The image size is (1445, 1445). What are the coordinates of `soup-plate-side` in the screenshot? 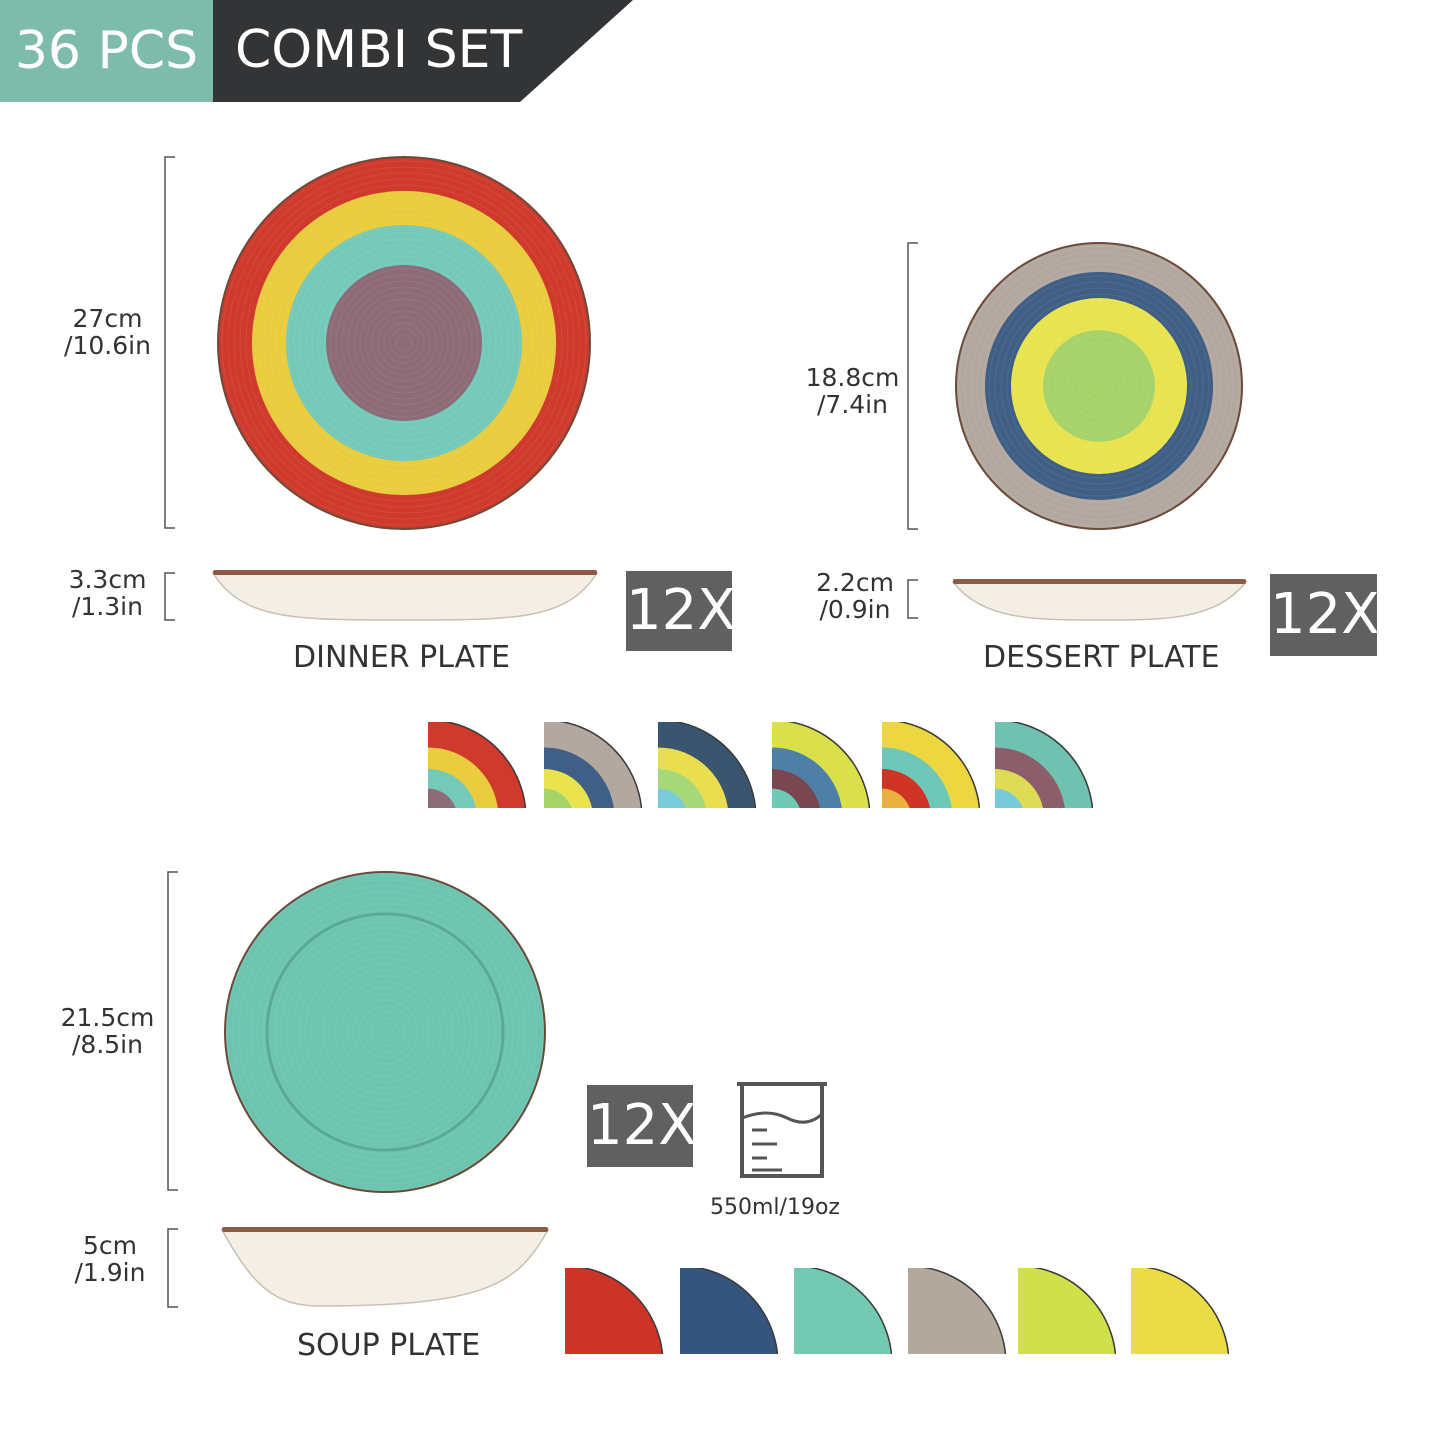 It's located at (385, 1267).